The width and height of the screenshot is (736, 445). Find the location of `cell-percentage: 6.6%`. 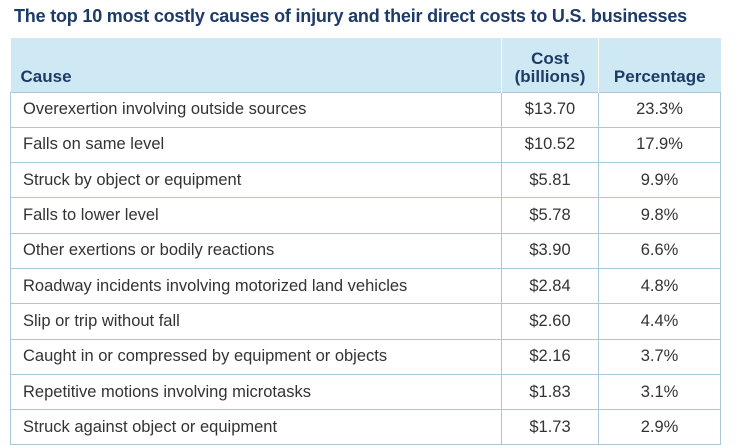

cell-percentage: 6.6% is located at coordinates (659, 250).